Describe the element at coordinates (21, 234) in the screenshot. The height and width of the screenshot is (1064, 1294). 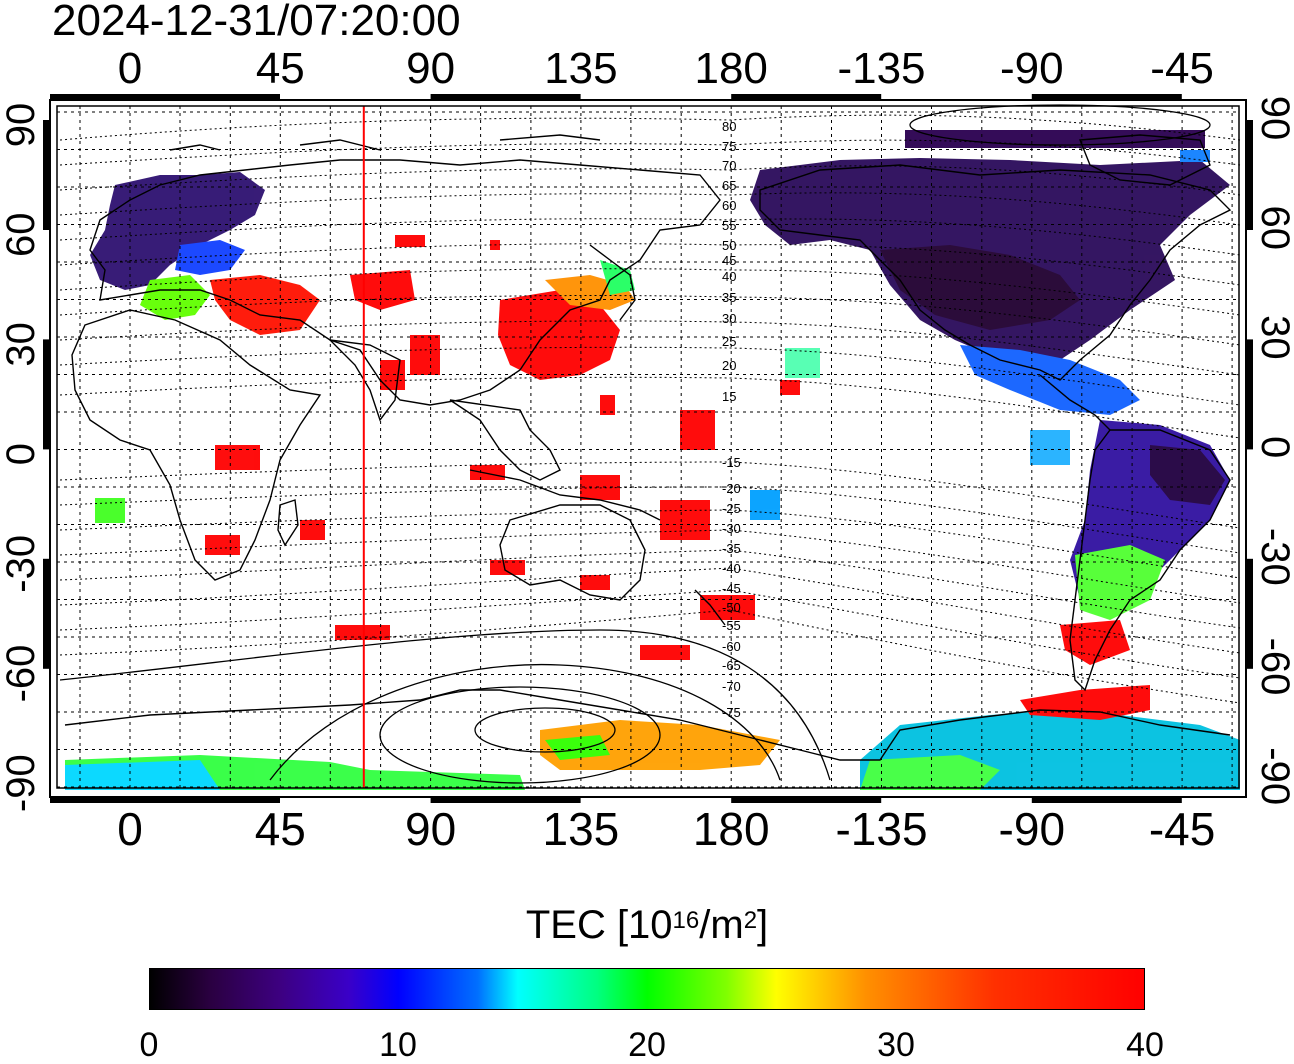
I see `left-lat-label: 60` at that location.